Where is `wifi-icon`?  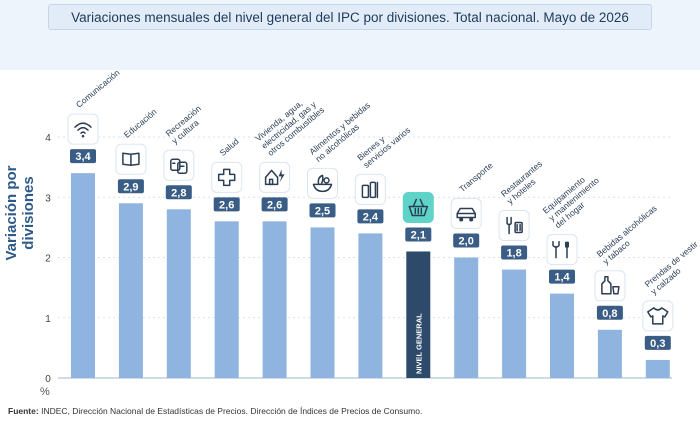 wifi-icon is located at coordinates (83, 129).